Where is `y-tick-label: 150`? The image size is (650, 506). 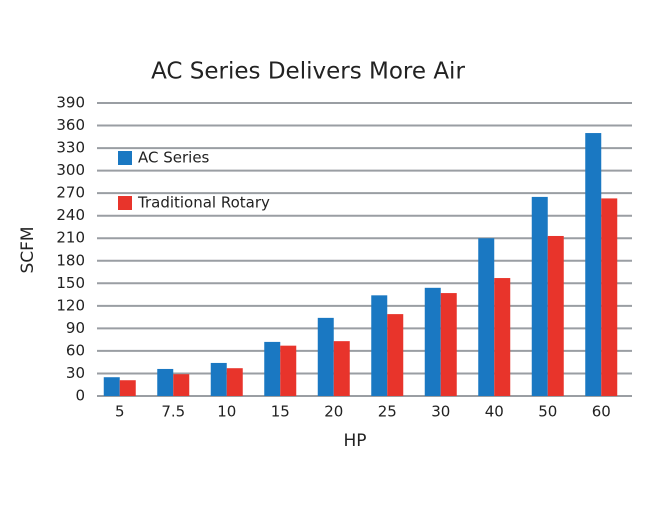
y-tick-label: 150 is located at coordinates (70, 283).